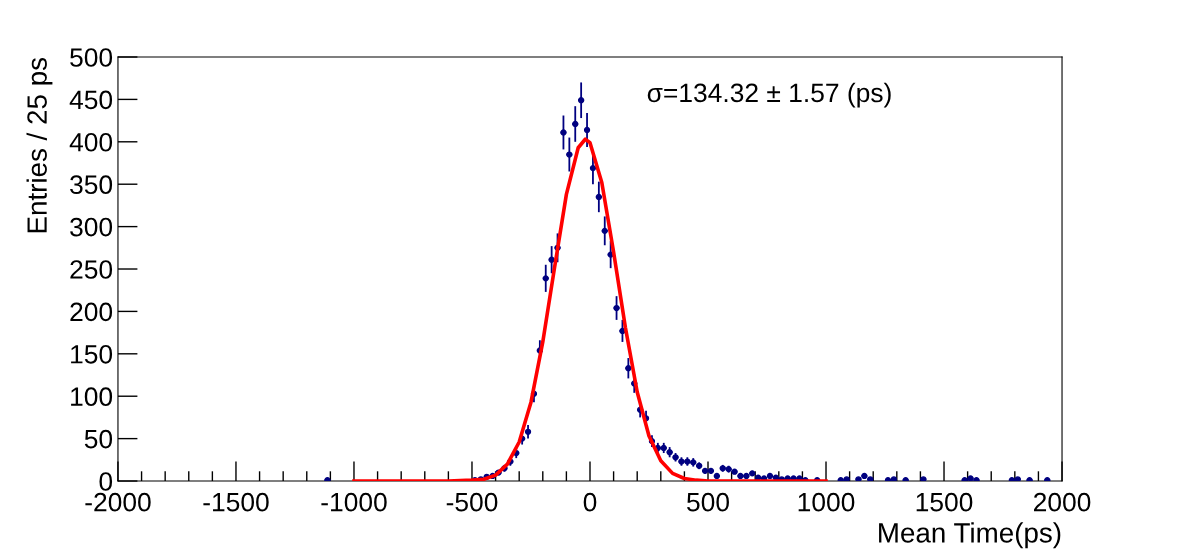 Image resolution: width=1182 pixels, height=555 pixels. Describe the element at coordinates (708, 502) in the screenshot. I see `x-tick-label: 500` at that location.